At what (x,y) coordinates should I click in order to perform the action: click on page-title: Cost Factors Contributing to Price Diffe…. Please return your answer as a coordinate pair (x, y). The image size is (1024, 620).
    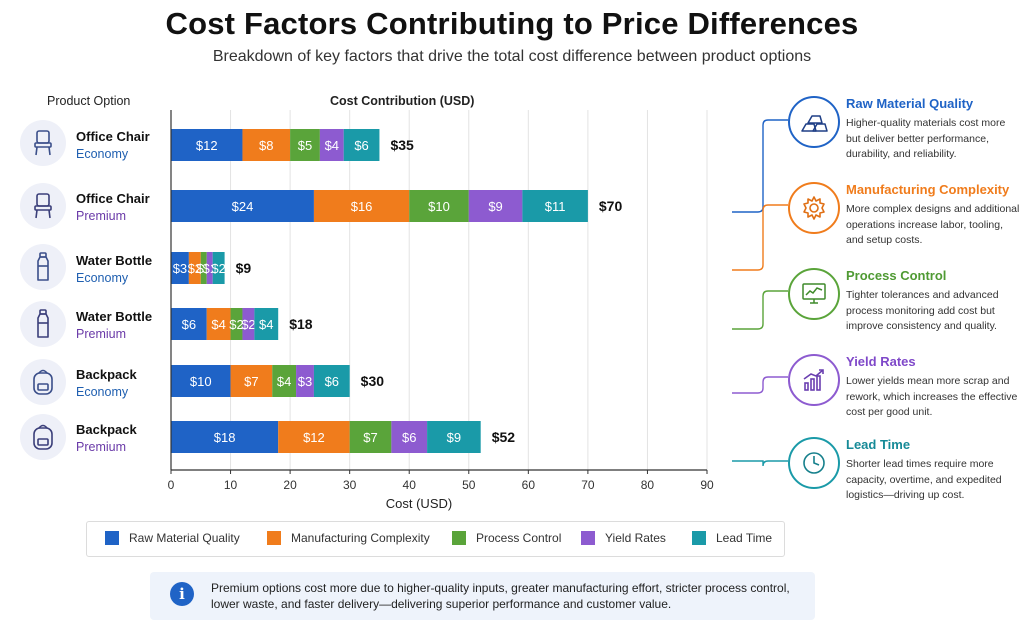
    Looking at the image, I should click on (512, 23).